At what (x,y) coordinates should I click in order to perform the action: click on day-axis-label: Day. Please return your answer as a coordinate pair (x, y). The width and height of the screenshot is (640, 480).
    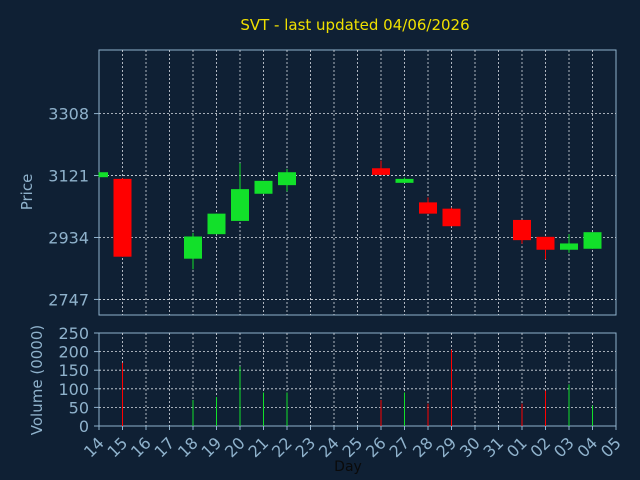
    Looking at the image, I should click on (348, 467).